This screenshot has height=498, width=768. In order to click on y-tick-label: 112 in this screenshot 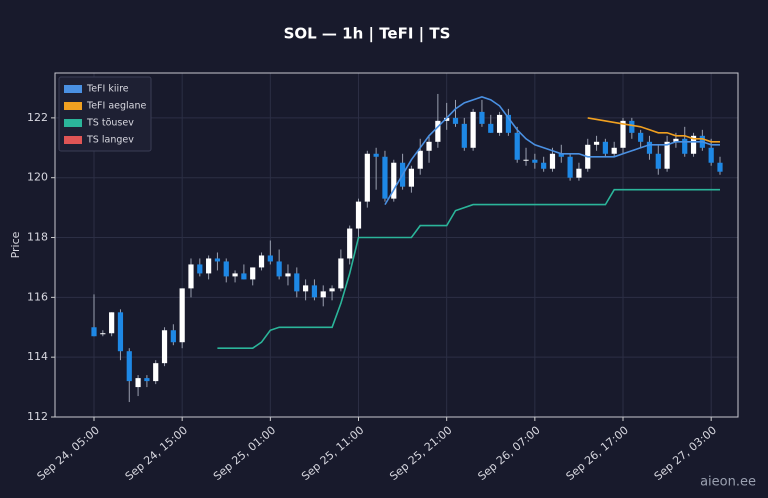, I will do `click(37, 416)`.